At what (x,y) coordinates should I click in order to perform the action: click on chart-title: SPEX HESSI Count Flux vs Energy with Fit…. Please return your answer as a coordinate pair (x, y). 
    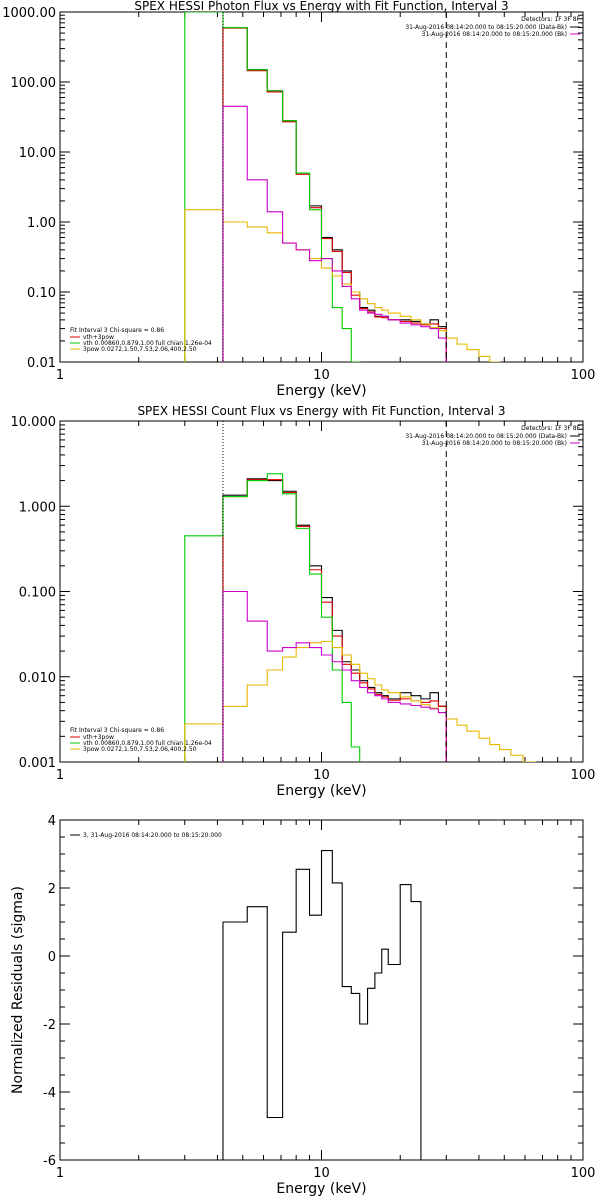
    Looking at the image, I should click on (321, 411).